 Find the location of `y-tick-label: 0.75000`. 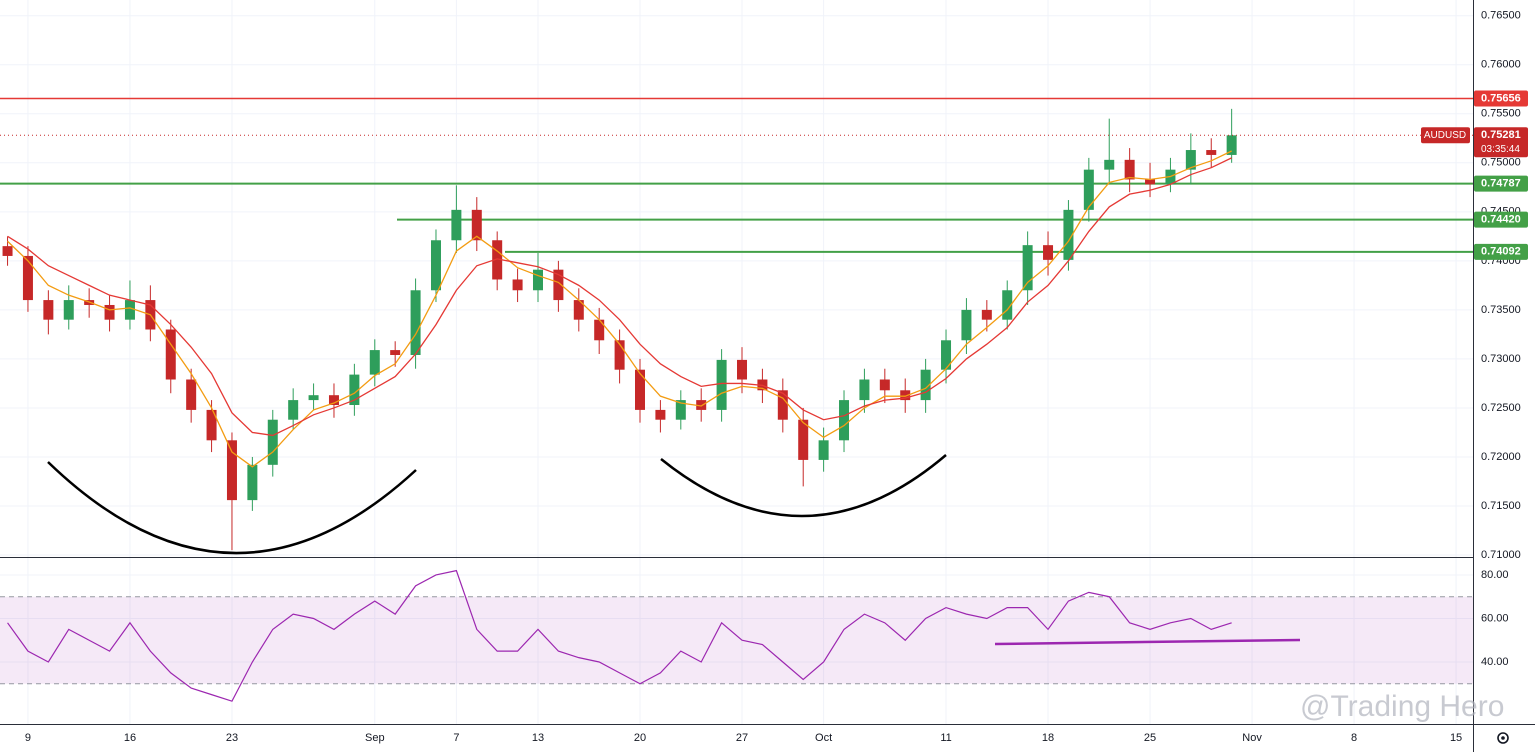

y-tick-label: 0.75000 is located at coordinates (1501, 163).